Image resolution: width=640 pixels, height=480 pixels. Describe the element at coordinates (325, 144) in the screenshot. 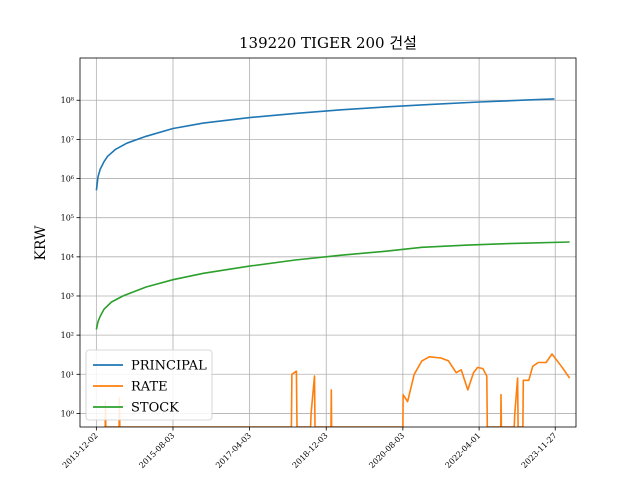

I see `series-line-principal` at that location.